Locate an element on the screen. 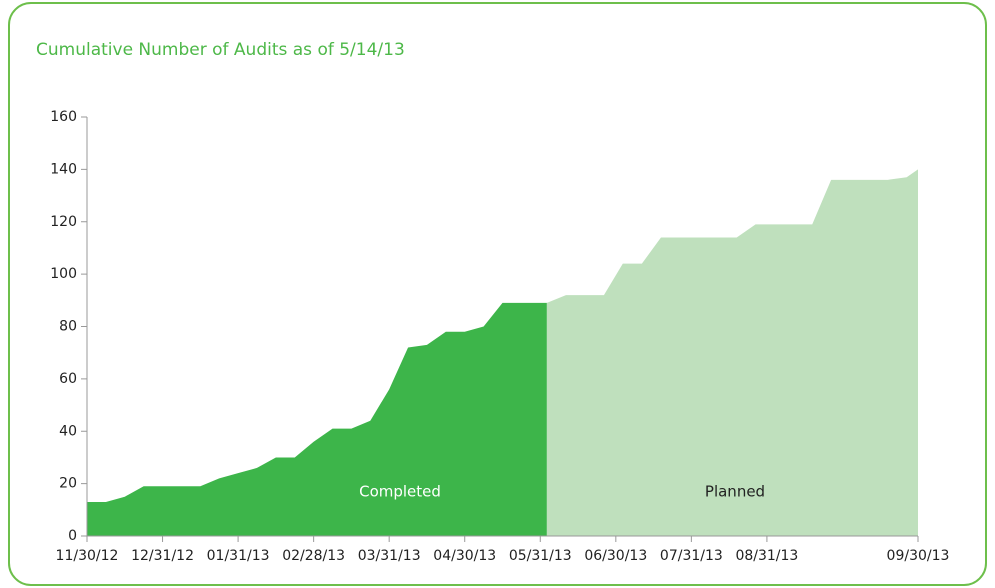 The width and height of the screenshot is (995, 588). x-tick-label: 09/30/13 is located at coordinates (918, 556).